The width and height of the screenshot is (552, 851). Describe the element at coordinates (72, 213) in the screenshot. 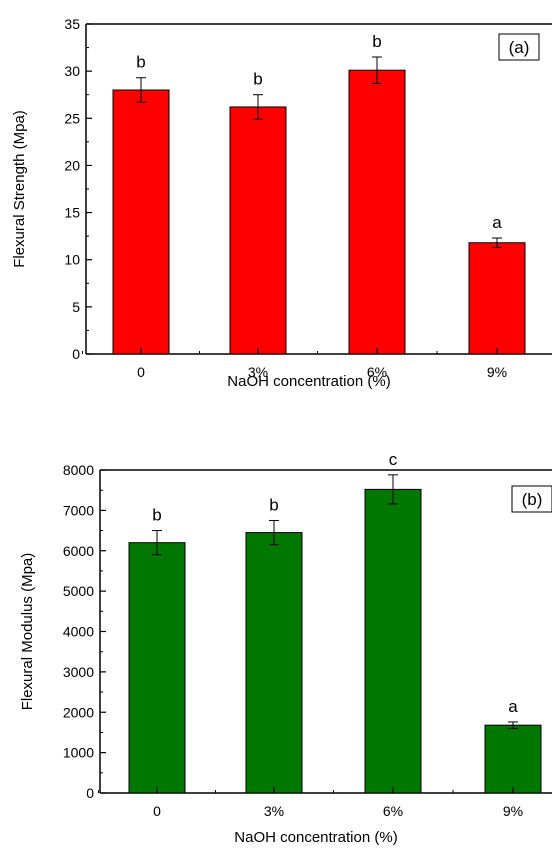

I see `y-tick-label: 15` at that location.